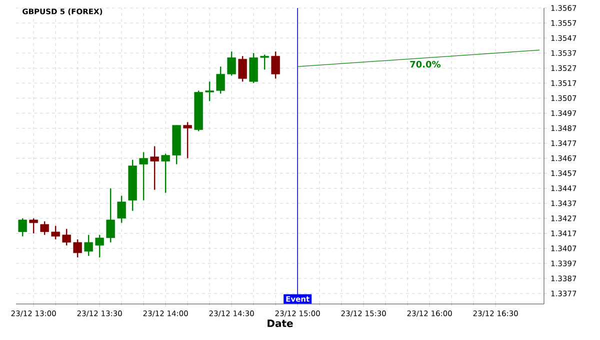 The height and width of the screenshot is (340, 600). Describe the element at coordinates (425, 64) in the screenshot. I see `annotation: 70.0%` at that location.